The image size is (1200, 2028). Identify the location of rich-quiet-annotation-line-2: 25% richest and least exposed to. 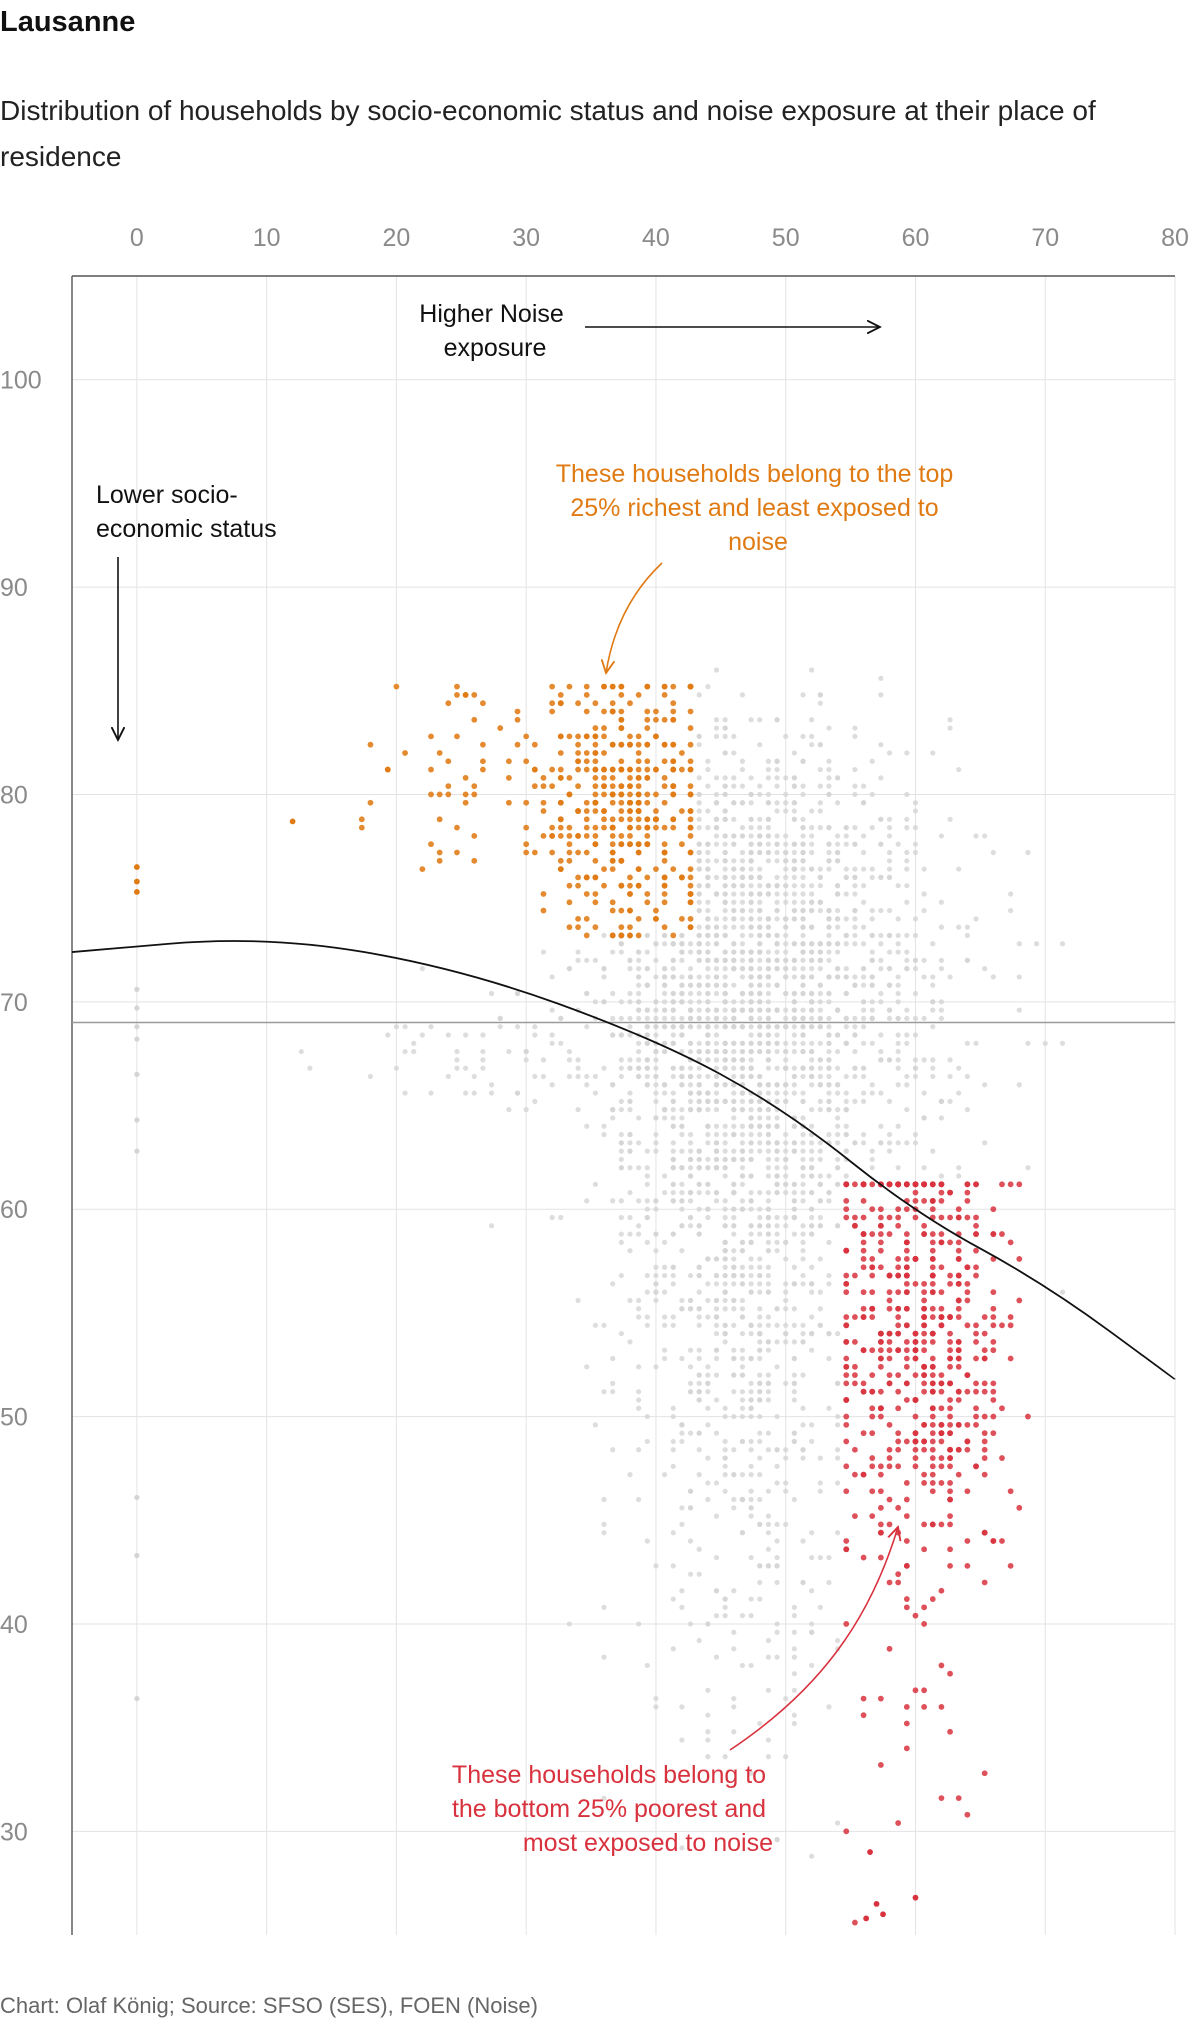
(754, 508).